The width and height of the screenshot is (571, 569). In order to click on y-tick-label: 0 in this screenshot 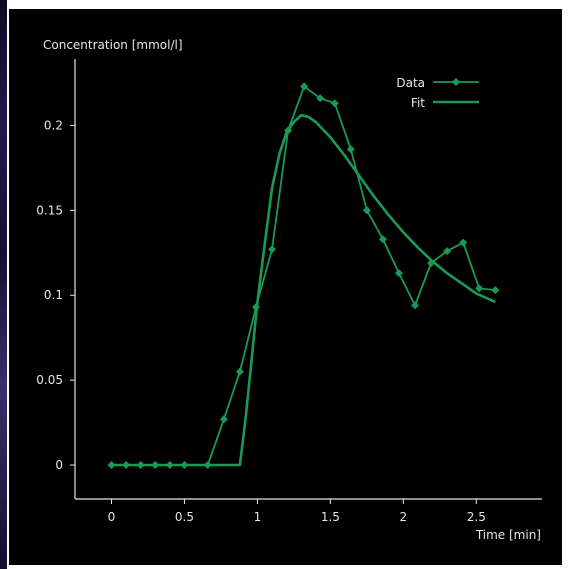, I will do `click(59, 465)`.